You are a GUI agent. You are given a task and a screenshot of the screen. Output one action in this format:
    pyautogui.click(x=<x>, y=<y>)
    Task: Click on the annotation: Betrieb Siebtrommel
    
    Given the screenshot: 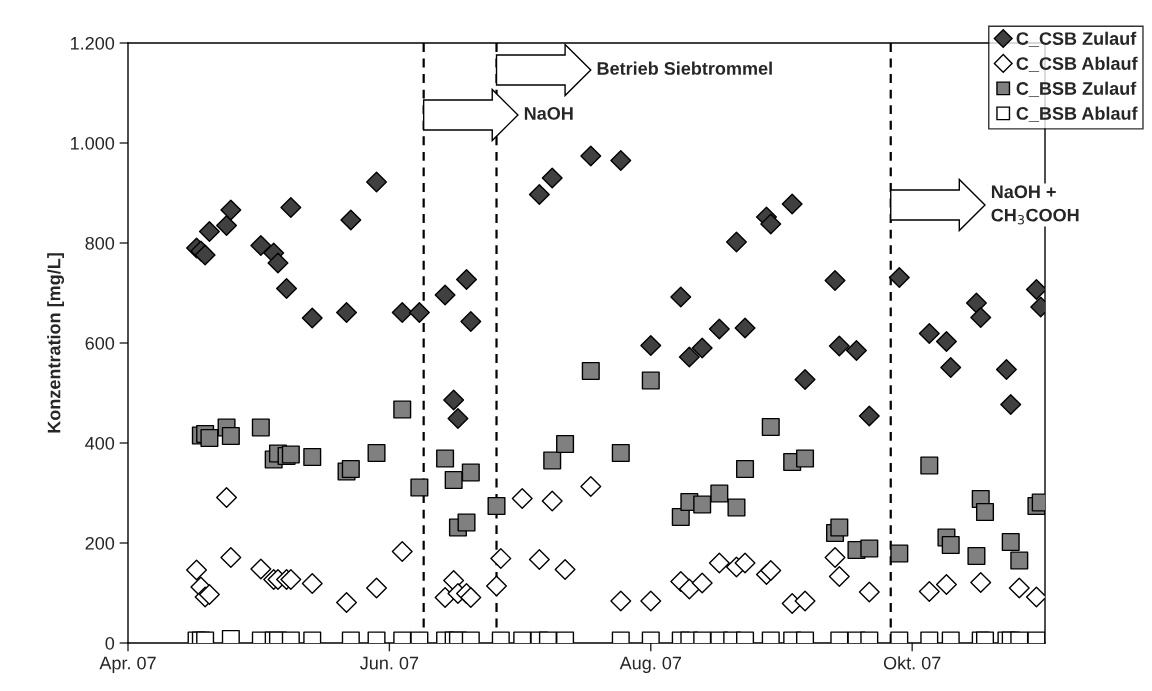 What is the action you would take?
    pyautogui.click(x=684, y=68)
    